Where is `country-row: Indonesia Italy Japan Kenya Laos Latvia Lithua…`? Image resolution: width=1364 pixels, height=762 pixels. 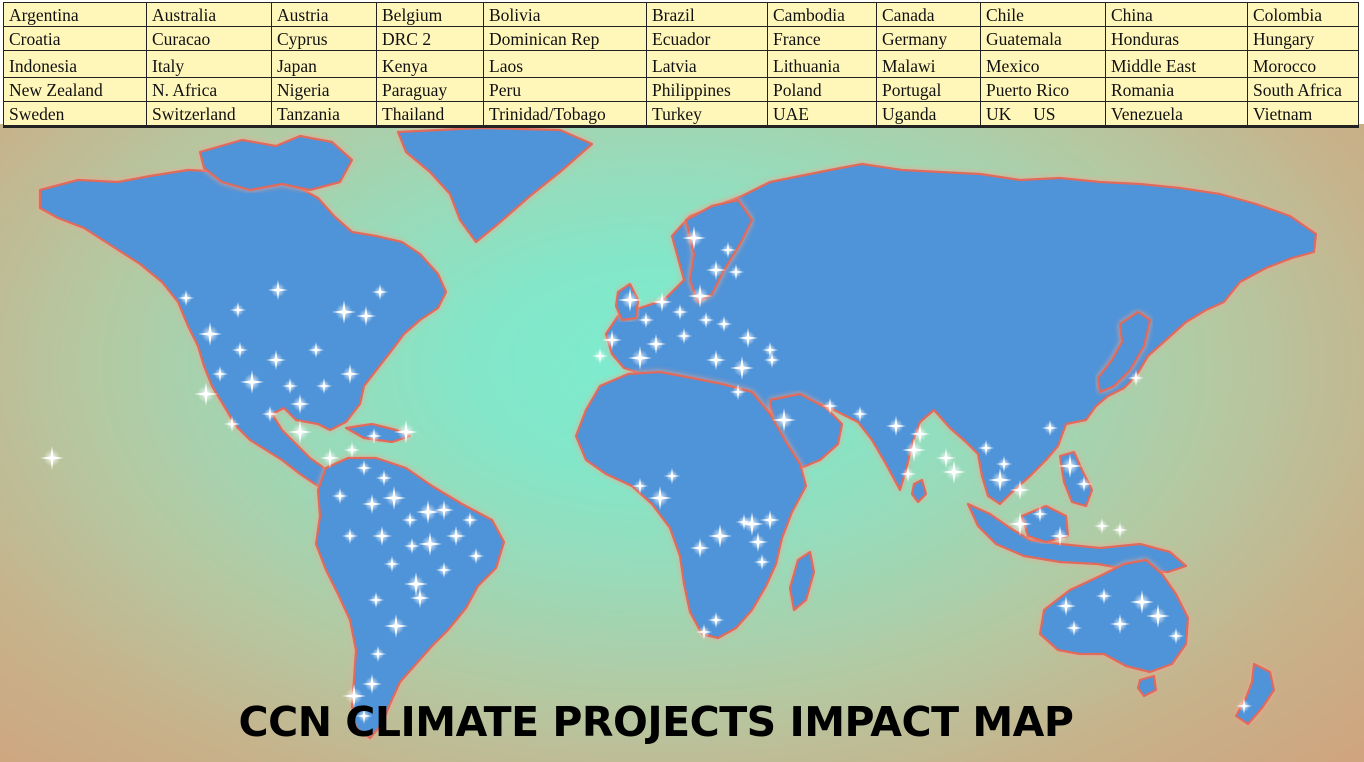 country-row: Indonesia Italy Japan Kenya Laos Latvia Lithua… is located at coordinates (681, 64).